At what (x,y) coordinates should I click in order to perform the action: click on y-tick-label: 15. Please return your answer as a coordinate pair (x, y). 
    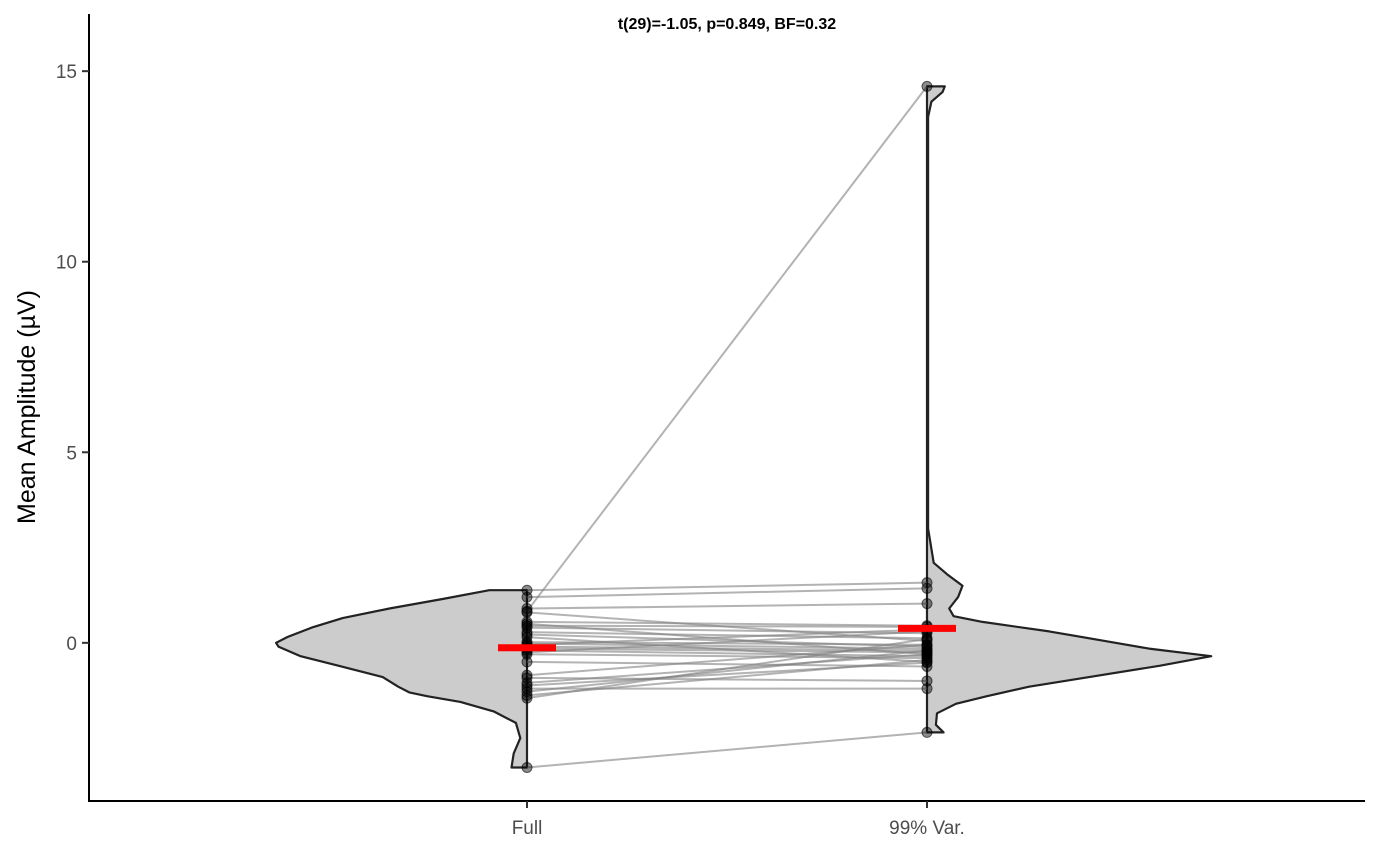
    Looking at the image, I should click on (66, 72).